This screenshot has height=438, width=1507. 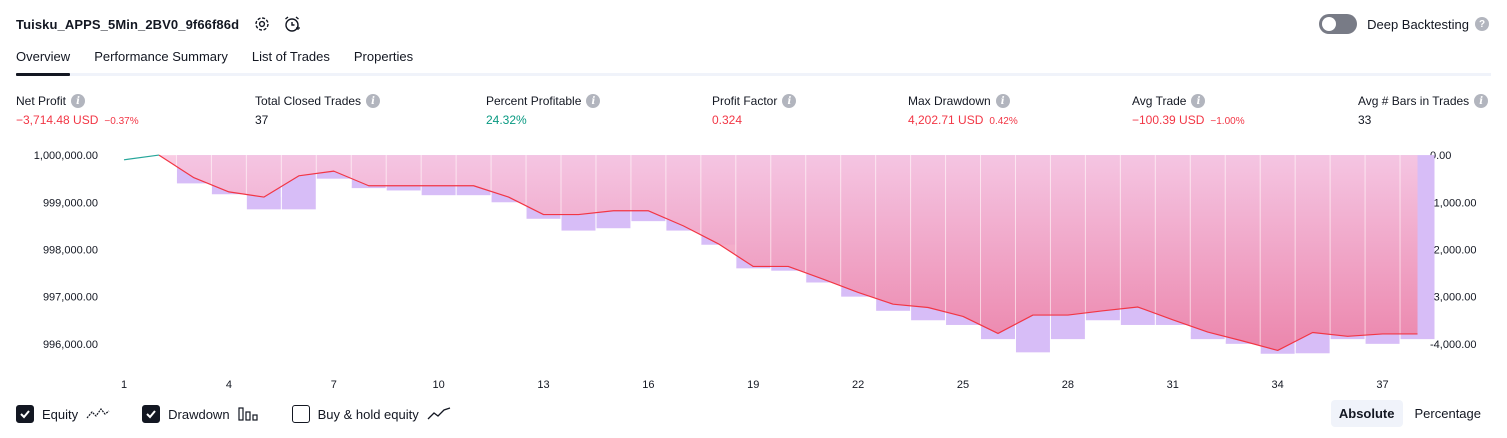 I want to click on metric-label: Max Drawdown, so click(x=949, y=101).